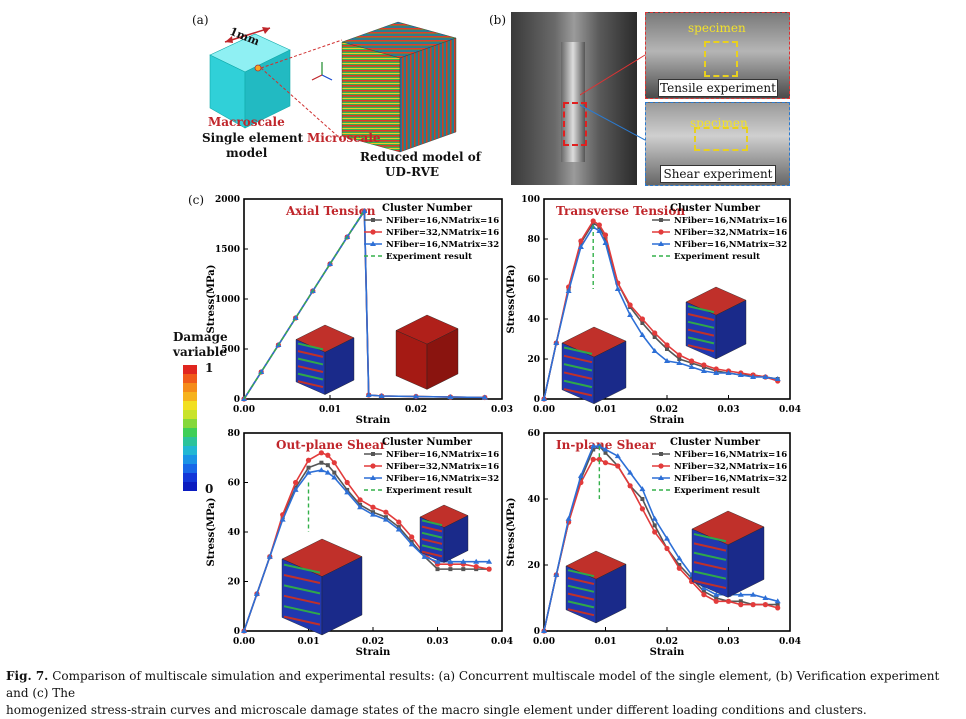 The width and height of the screenshot is (966, 719). I want to click on x-tick-label: 0.00, so click(244, 410).